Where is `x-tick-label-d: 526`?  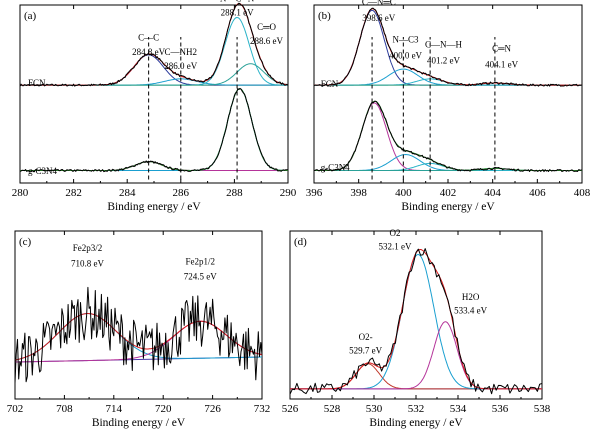
x-tick-label-d: 526 is located at coordinates (290, 409).